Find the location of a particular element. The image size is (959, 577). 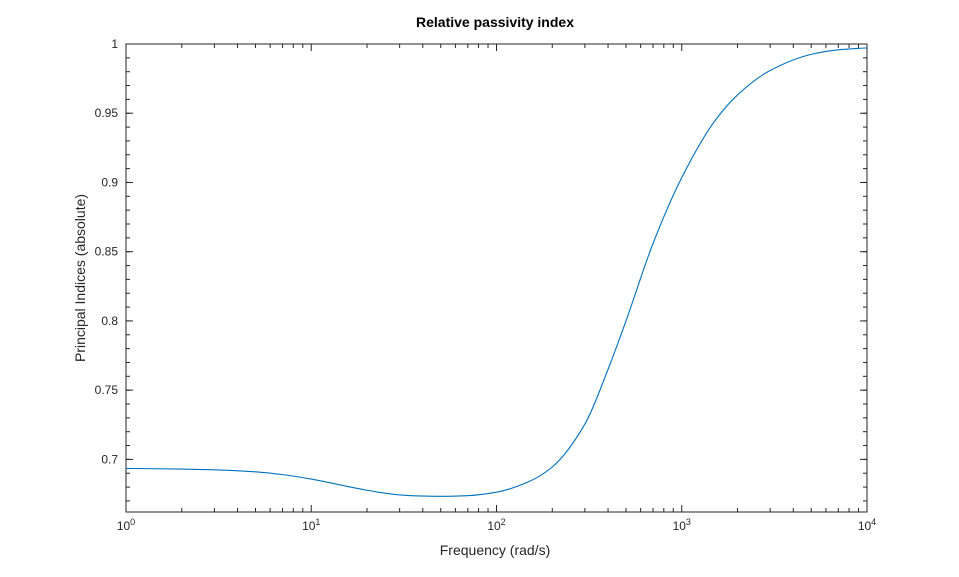

x-tick-label: 10¹ is located at coordinates (311, 525).